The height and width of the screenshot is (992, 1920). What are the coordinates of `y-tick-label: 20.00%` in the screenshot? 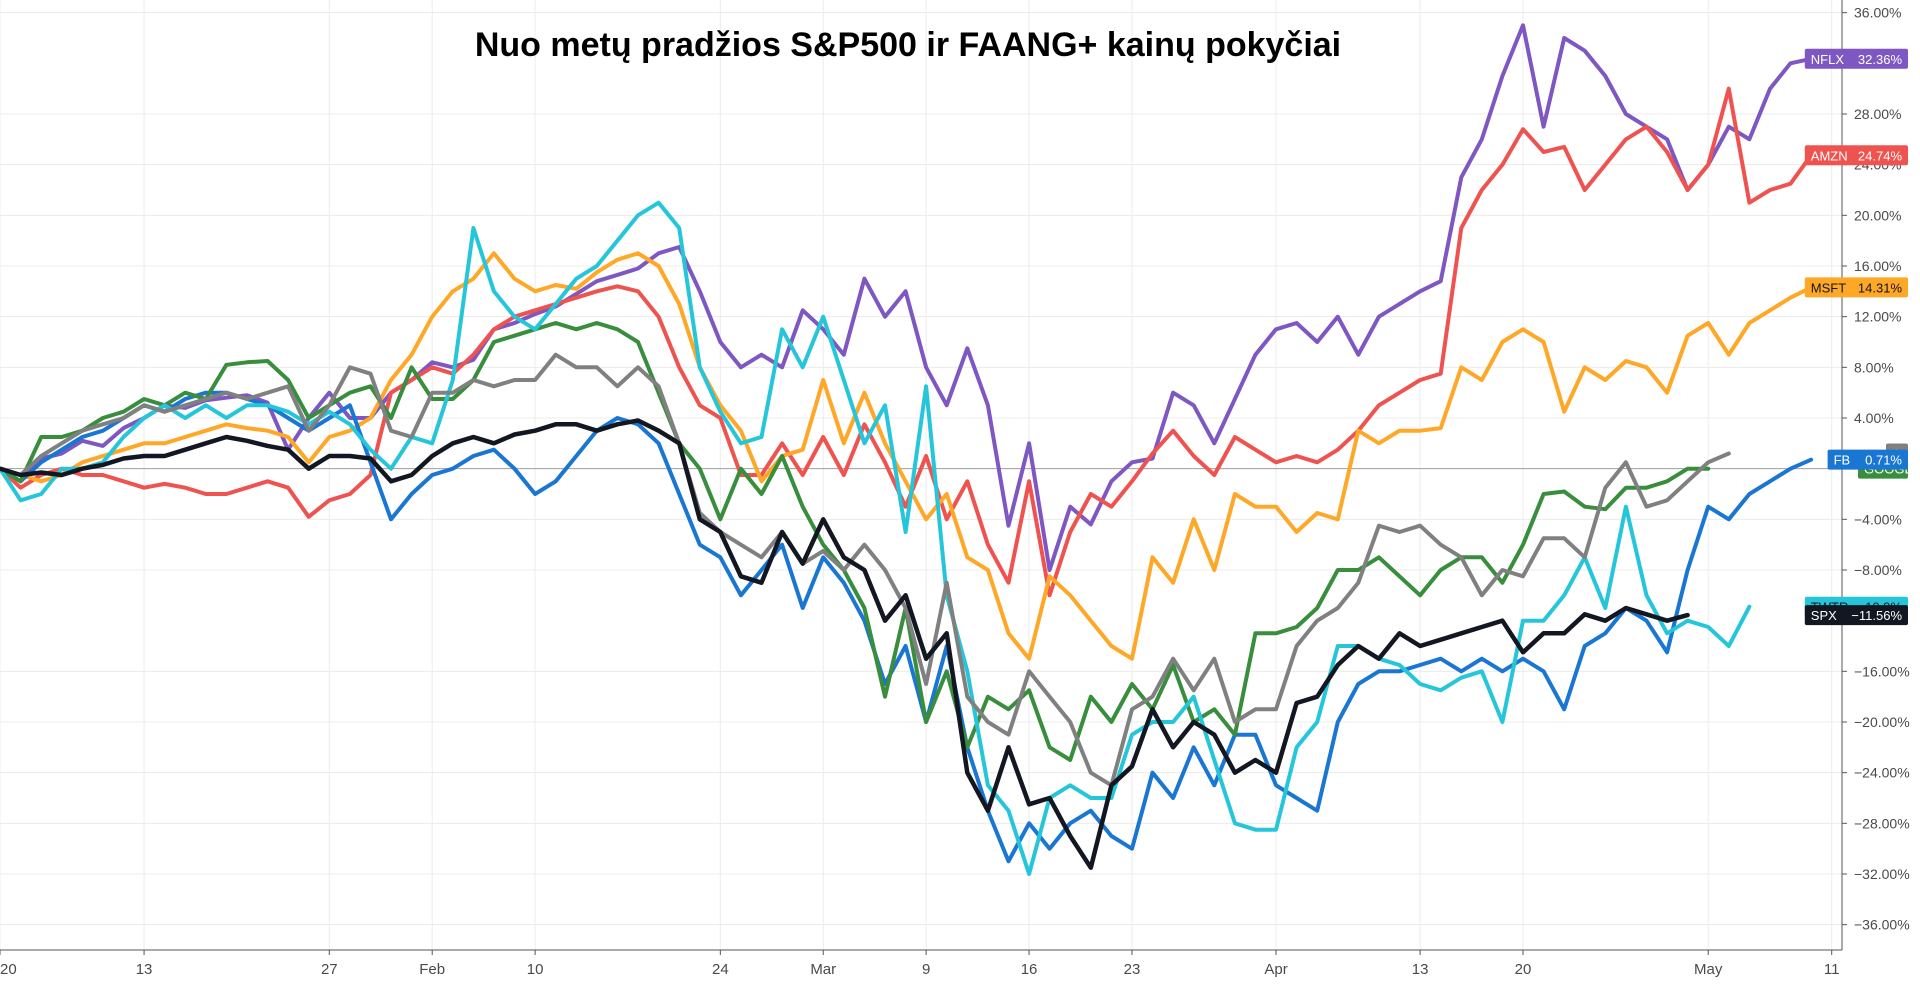 It's located at (1877, 215).